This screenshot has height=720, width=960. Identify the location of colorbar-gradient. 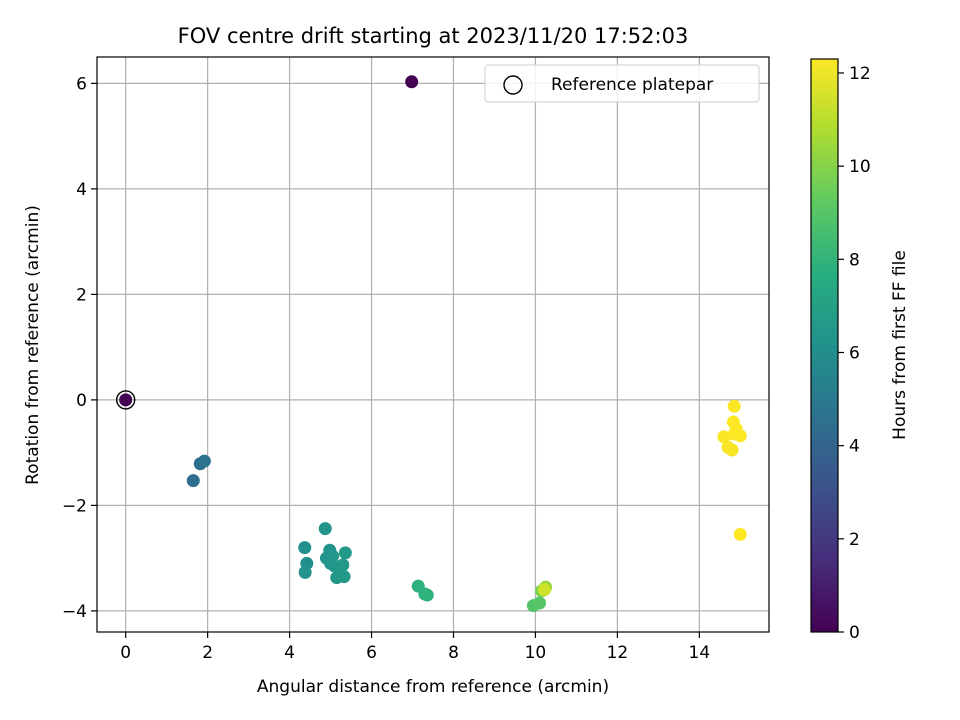
(824, 345).